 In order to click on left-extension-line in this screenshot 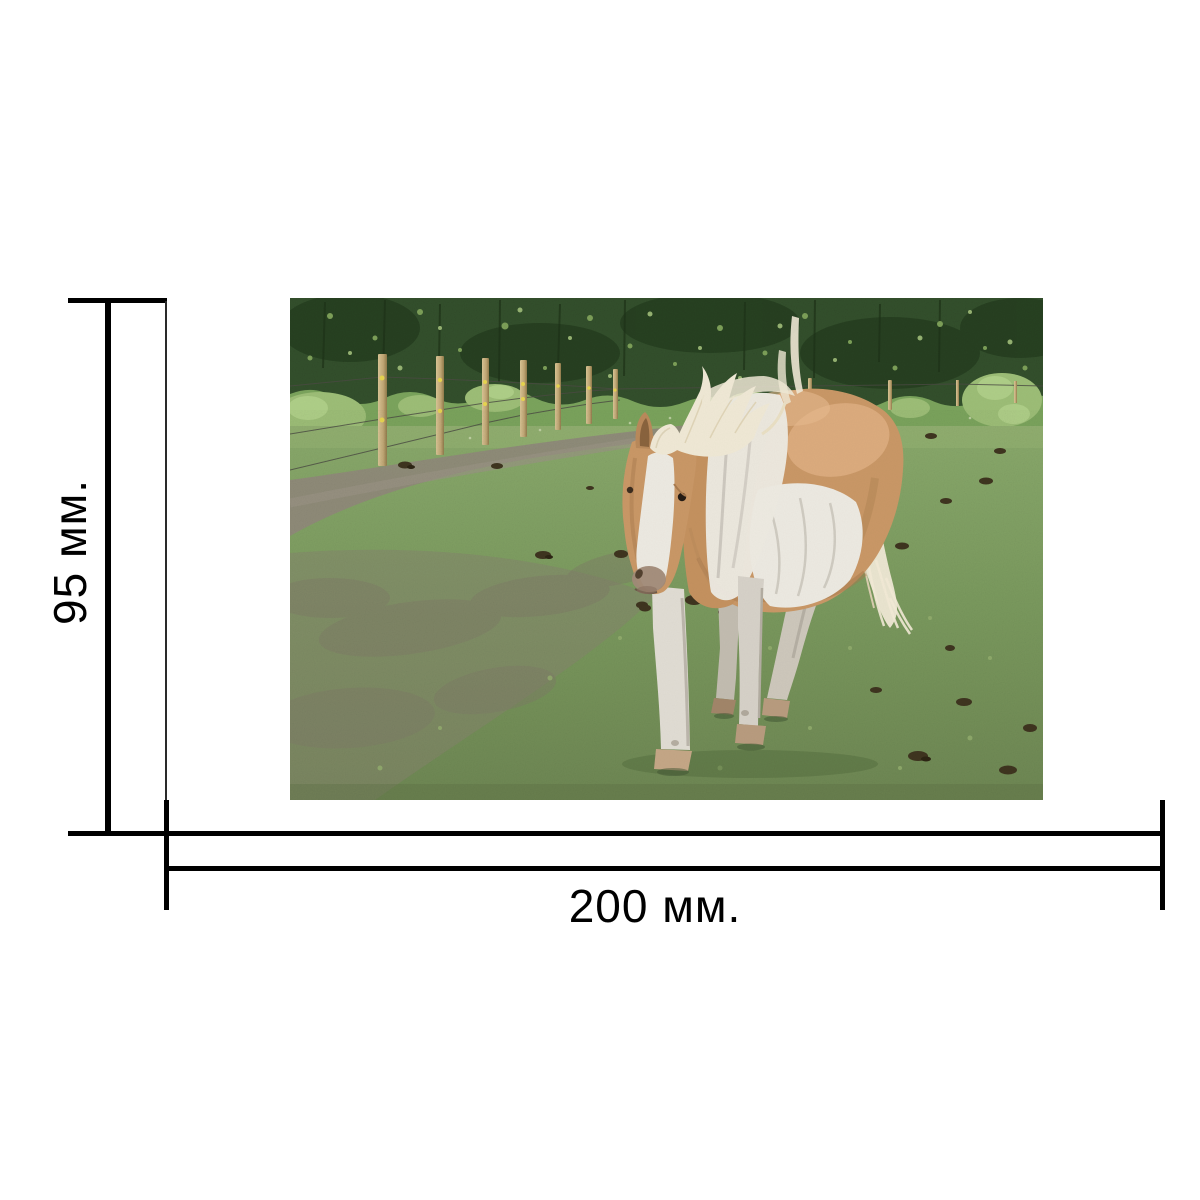, I will do `click(166, 566)`.